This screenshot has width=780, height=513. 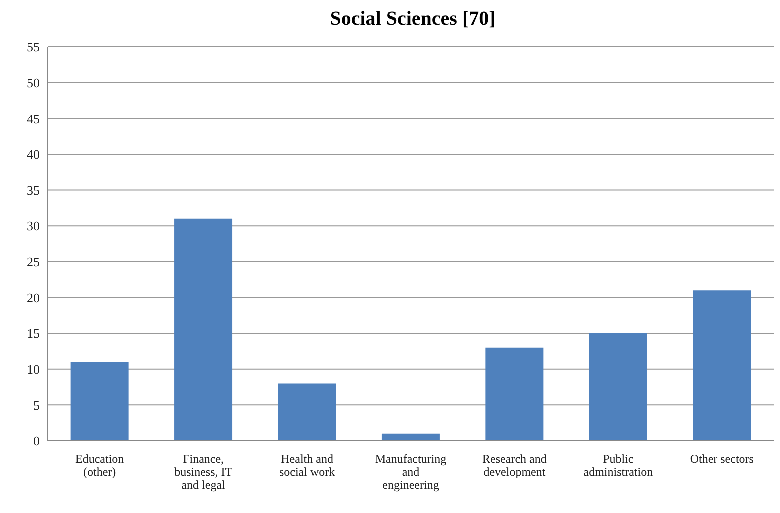 What do you see at coordinates (33, 226) in the screenshot?
I see `y-tick-label: 30` at bounding box center [33, 226].